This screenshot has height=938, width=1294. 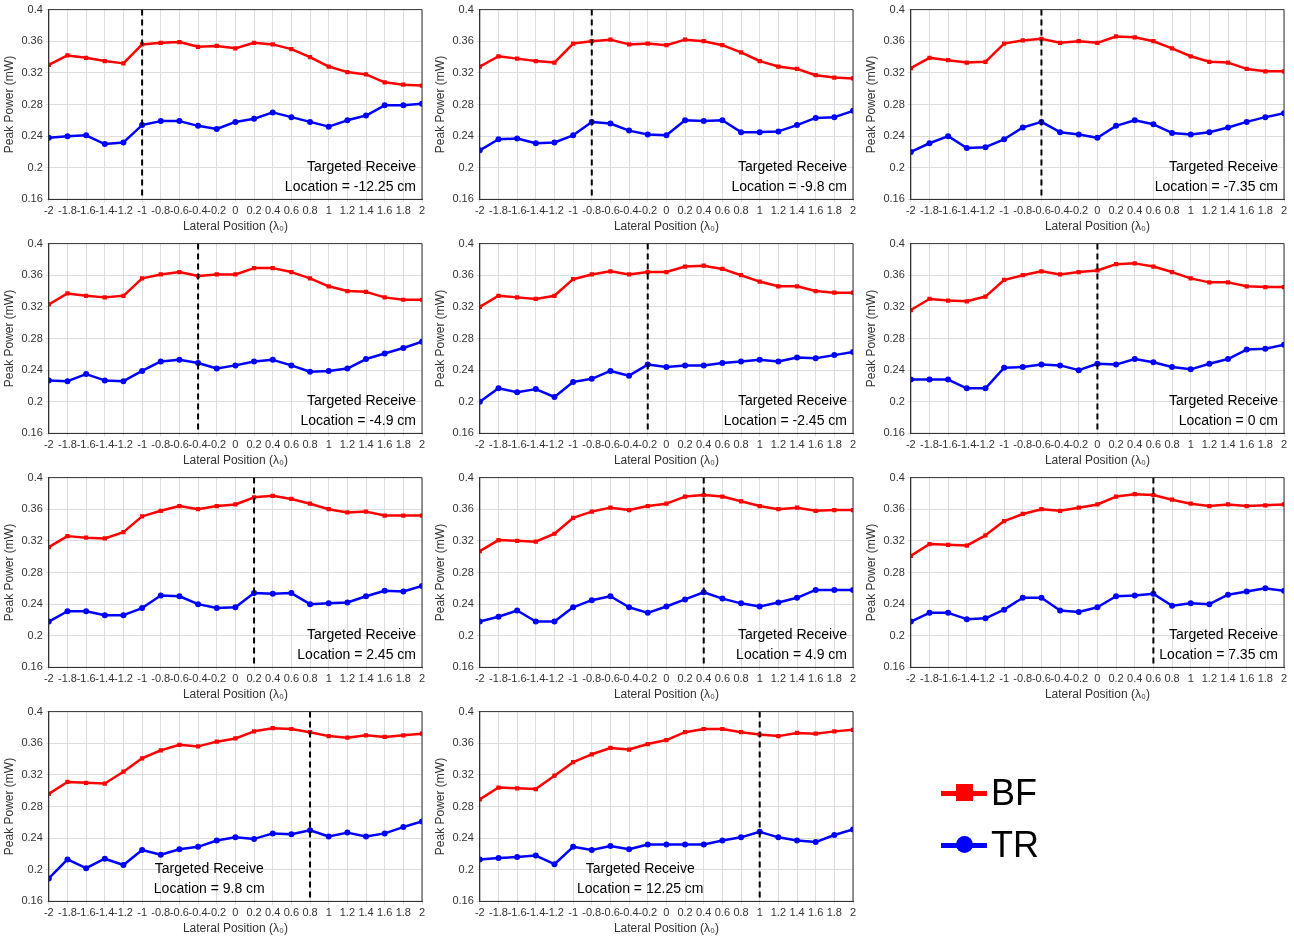 What do you see at coordinates (897, 400) in the screenshot?
I see `y-tick-label: 0.2` at bounding box center [897, 400].